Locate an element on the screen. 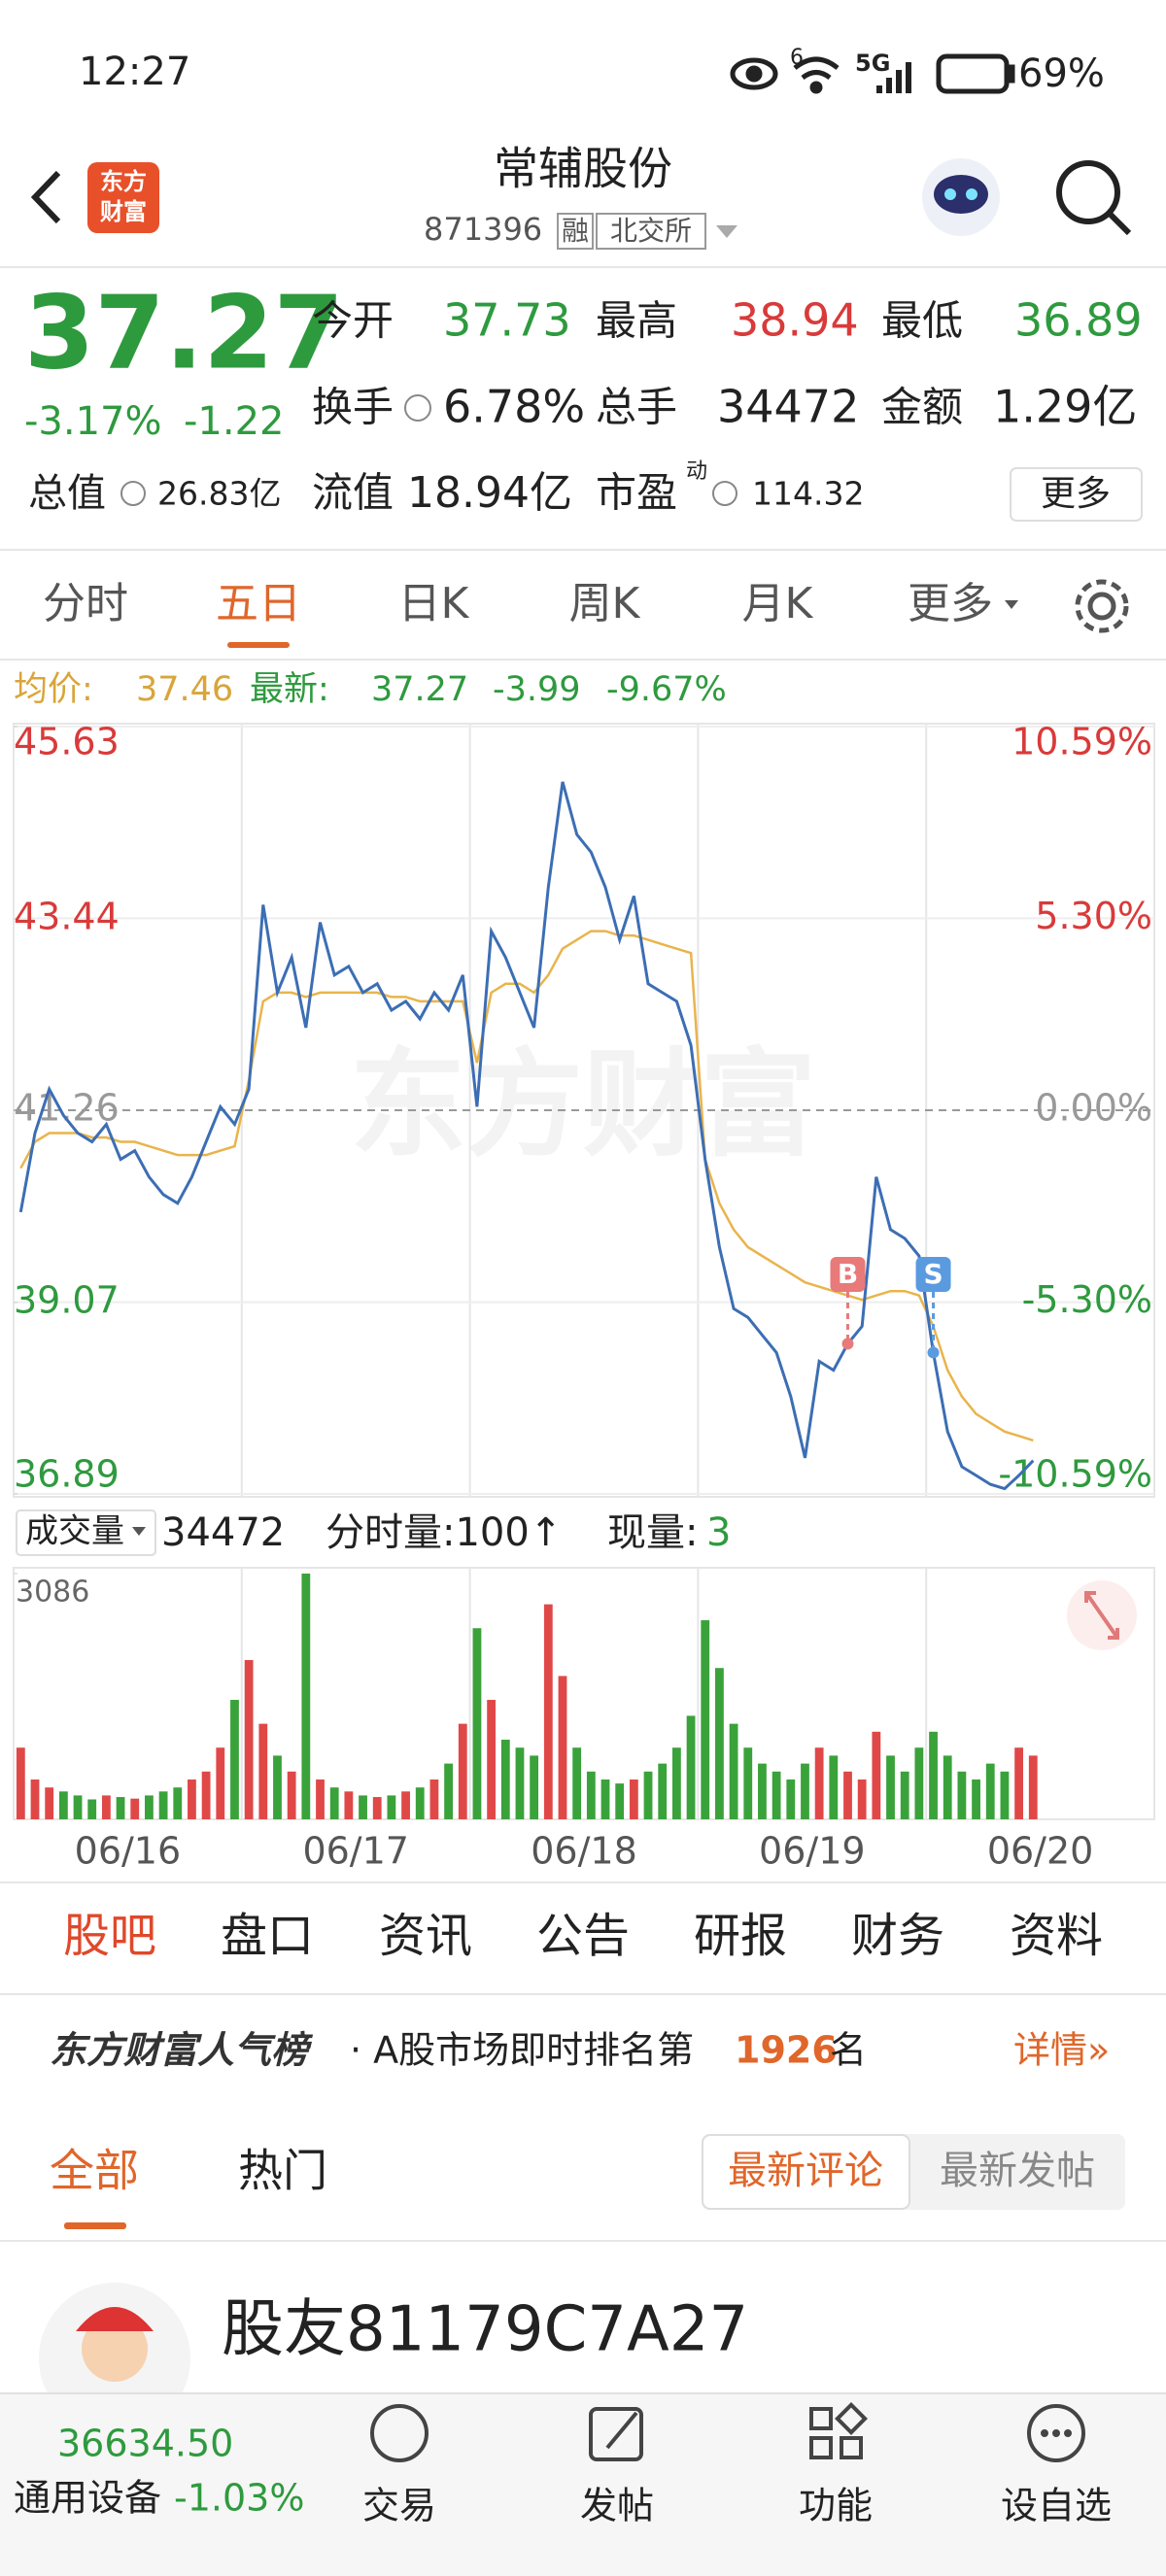  volume-label: 成交量 is located at coordinates (74, 1531).